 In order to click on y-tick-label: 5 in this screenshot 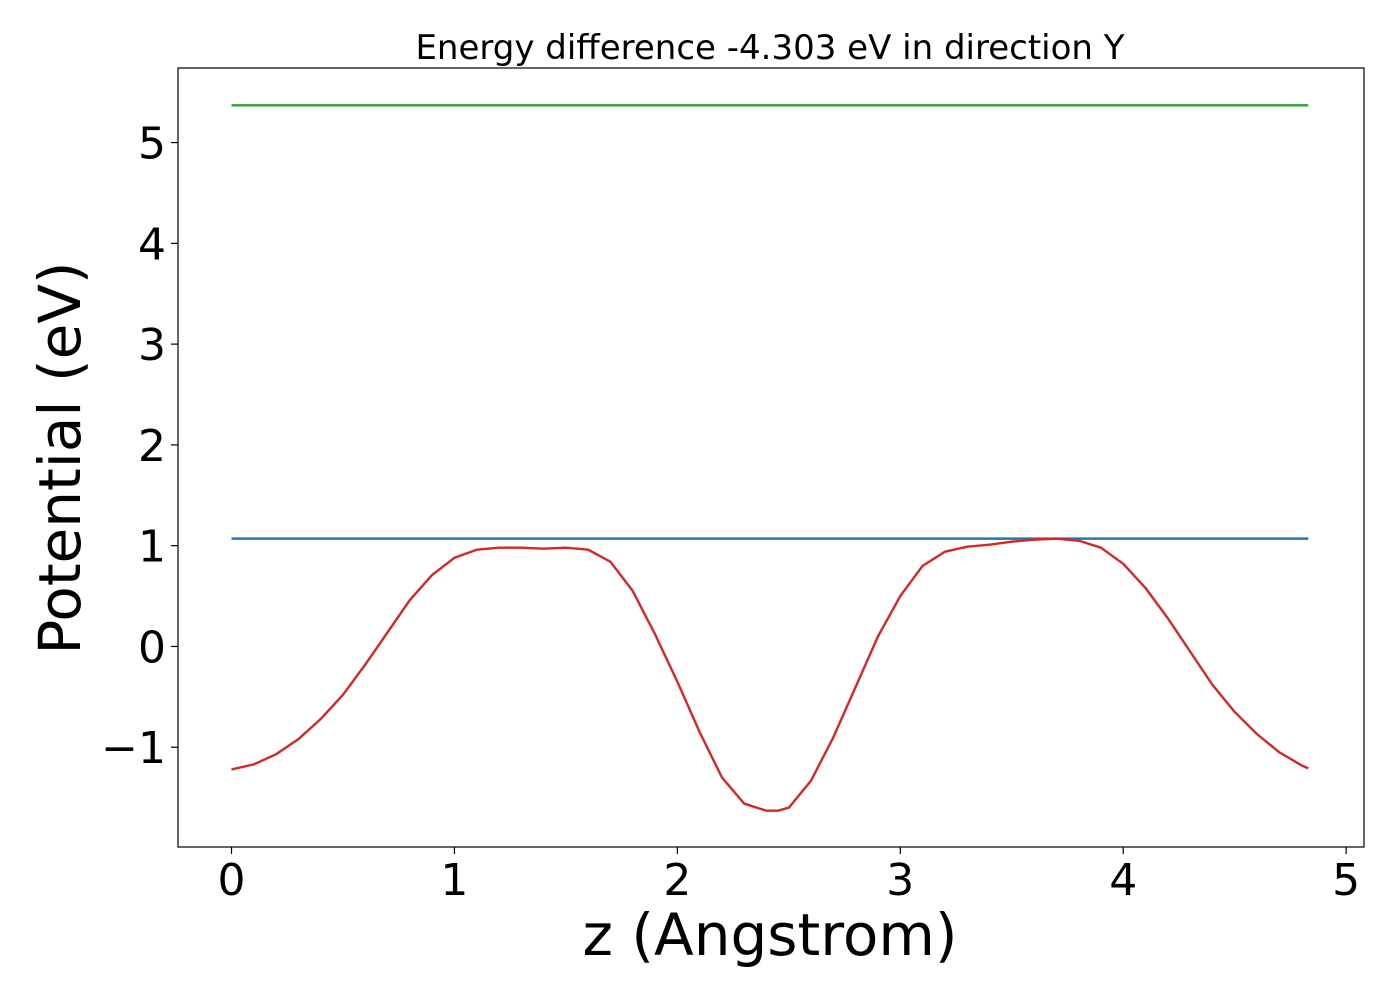, I will do `click(152, 144)`.